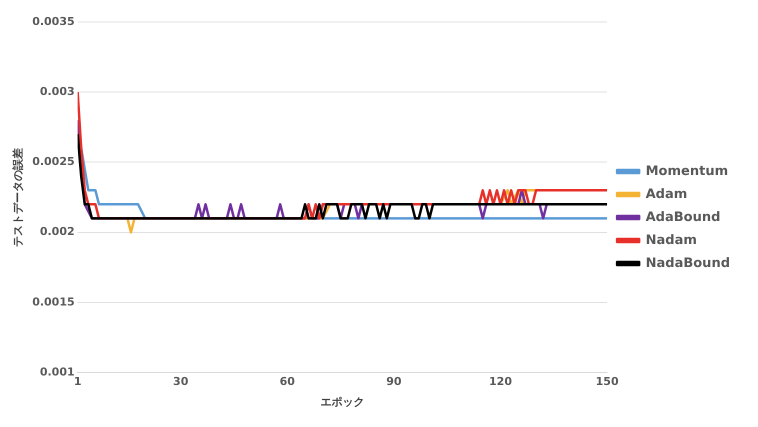 The width and height of the screenshot is (758, 427). Describe the element at coordinates (53, 161) in the screenshot. I see `y-tick-label: 0.0025` at that location.